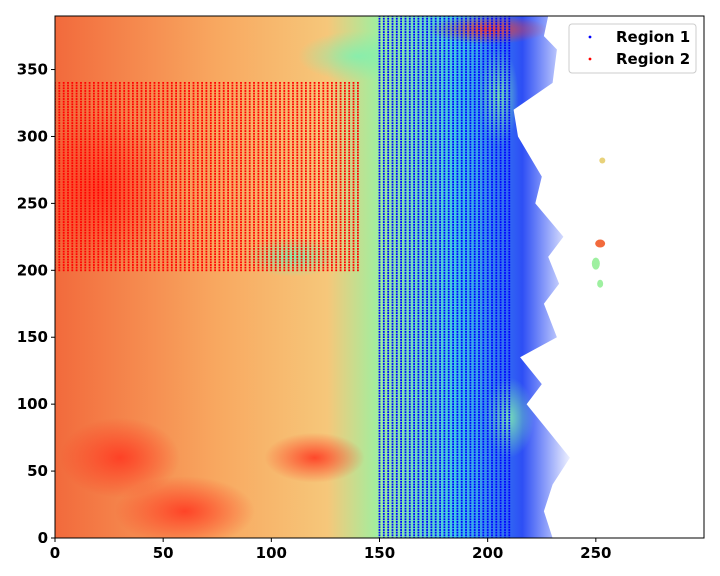 This screenshot has width=720, height=576. Describe the element at coordinates (422, 257) in the screenshot. I see `point-s0-2065` at that location.